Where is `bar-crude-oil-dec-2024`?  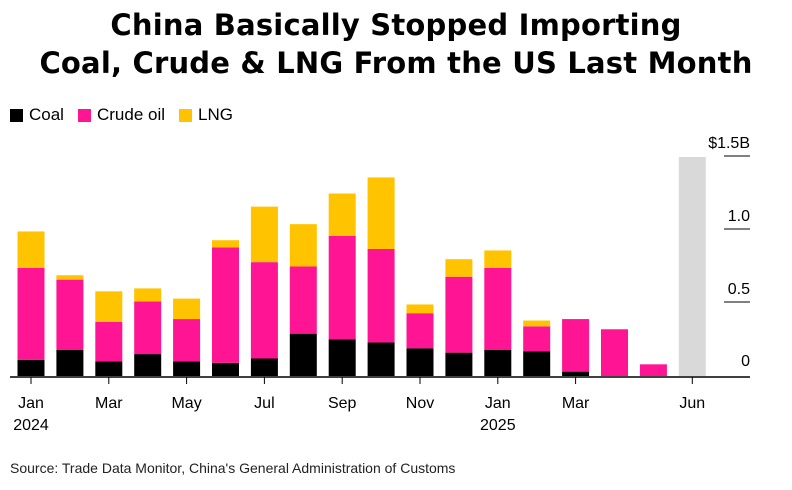 bar-crude-oil-dec-2024 is located at coordinates (459, 314).